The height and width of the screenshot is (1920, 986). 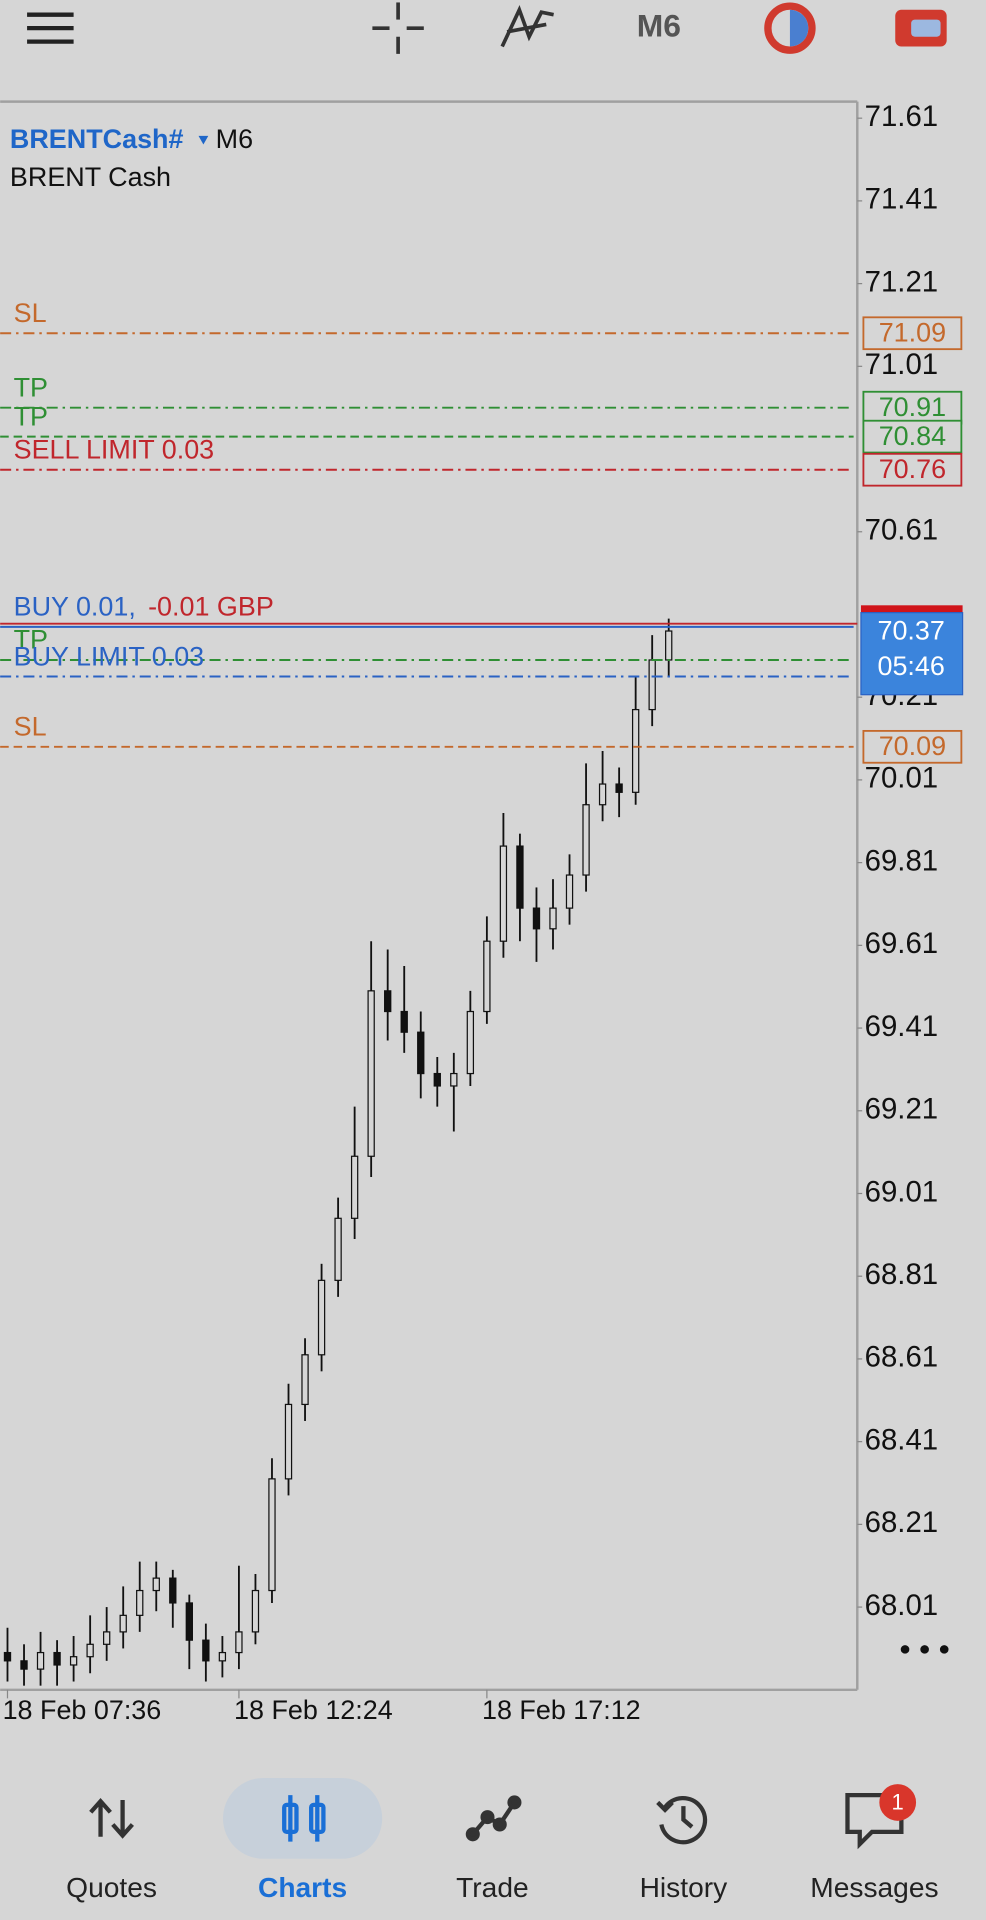 What do you see at coordinates (910, 630) in the screenshot?
I see `current-price: 70.37` at bounding box center [910, 630].